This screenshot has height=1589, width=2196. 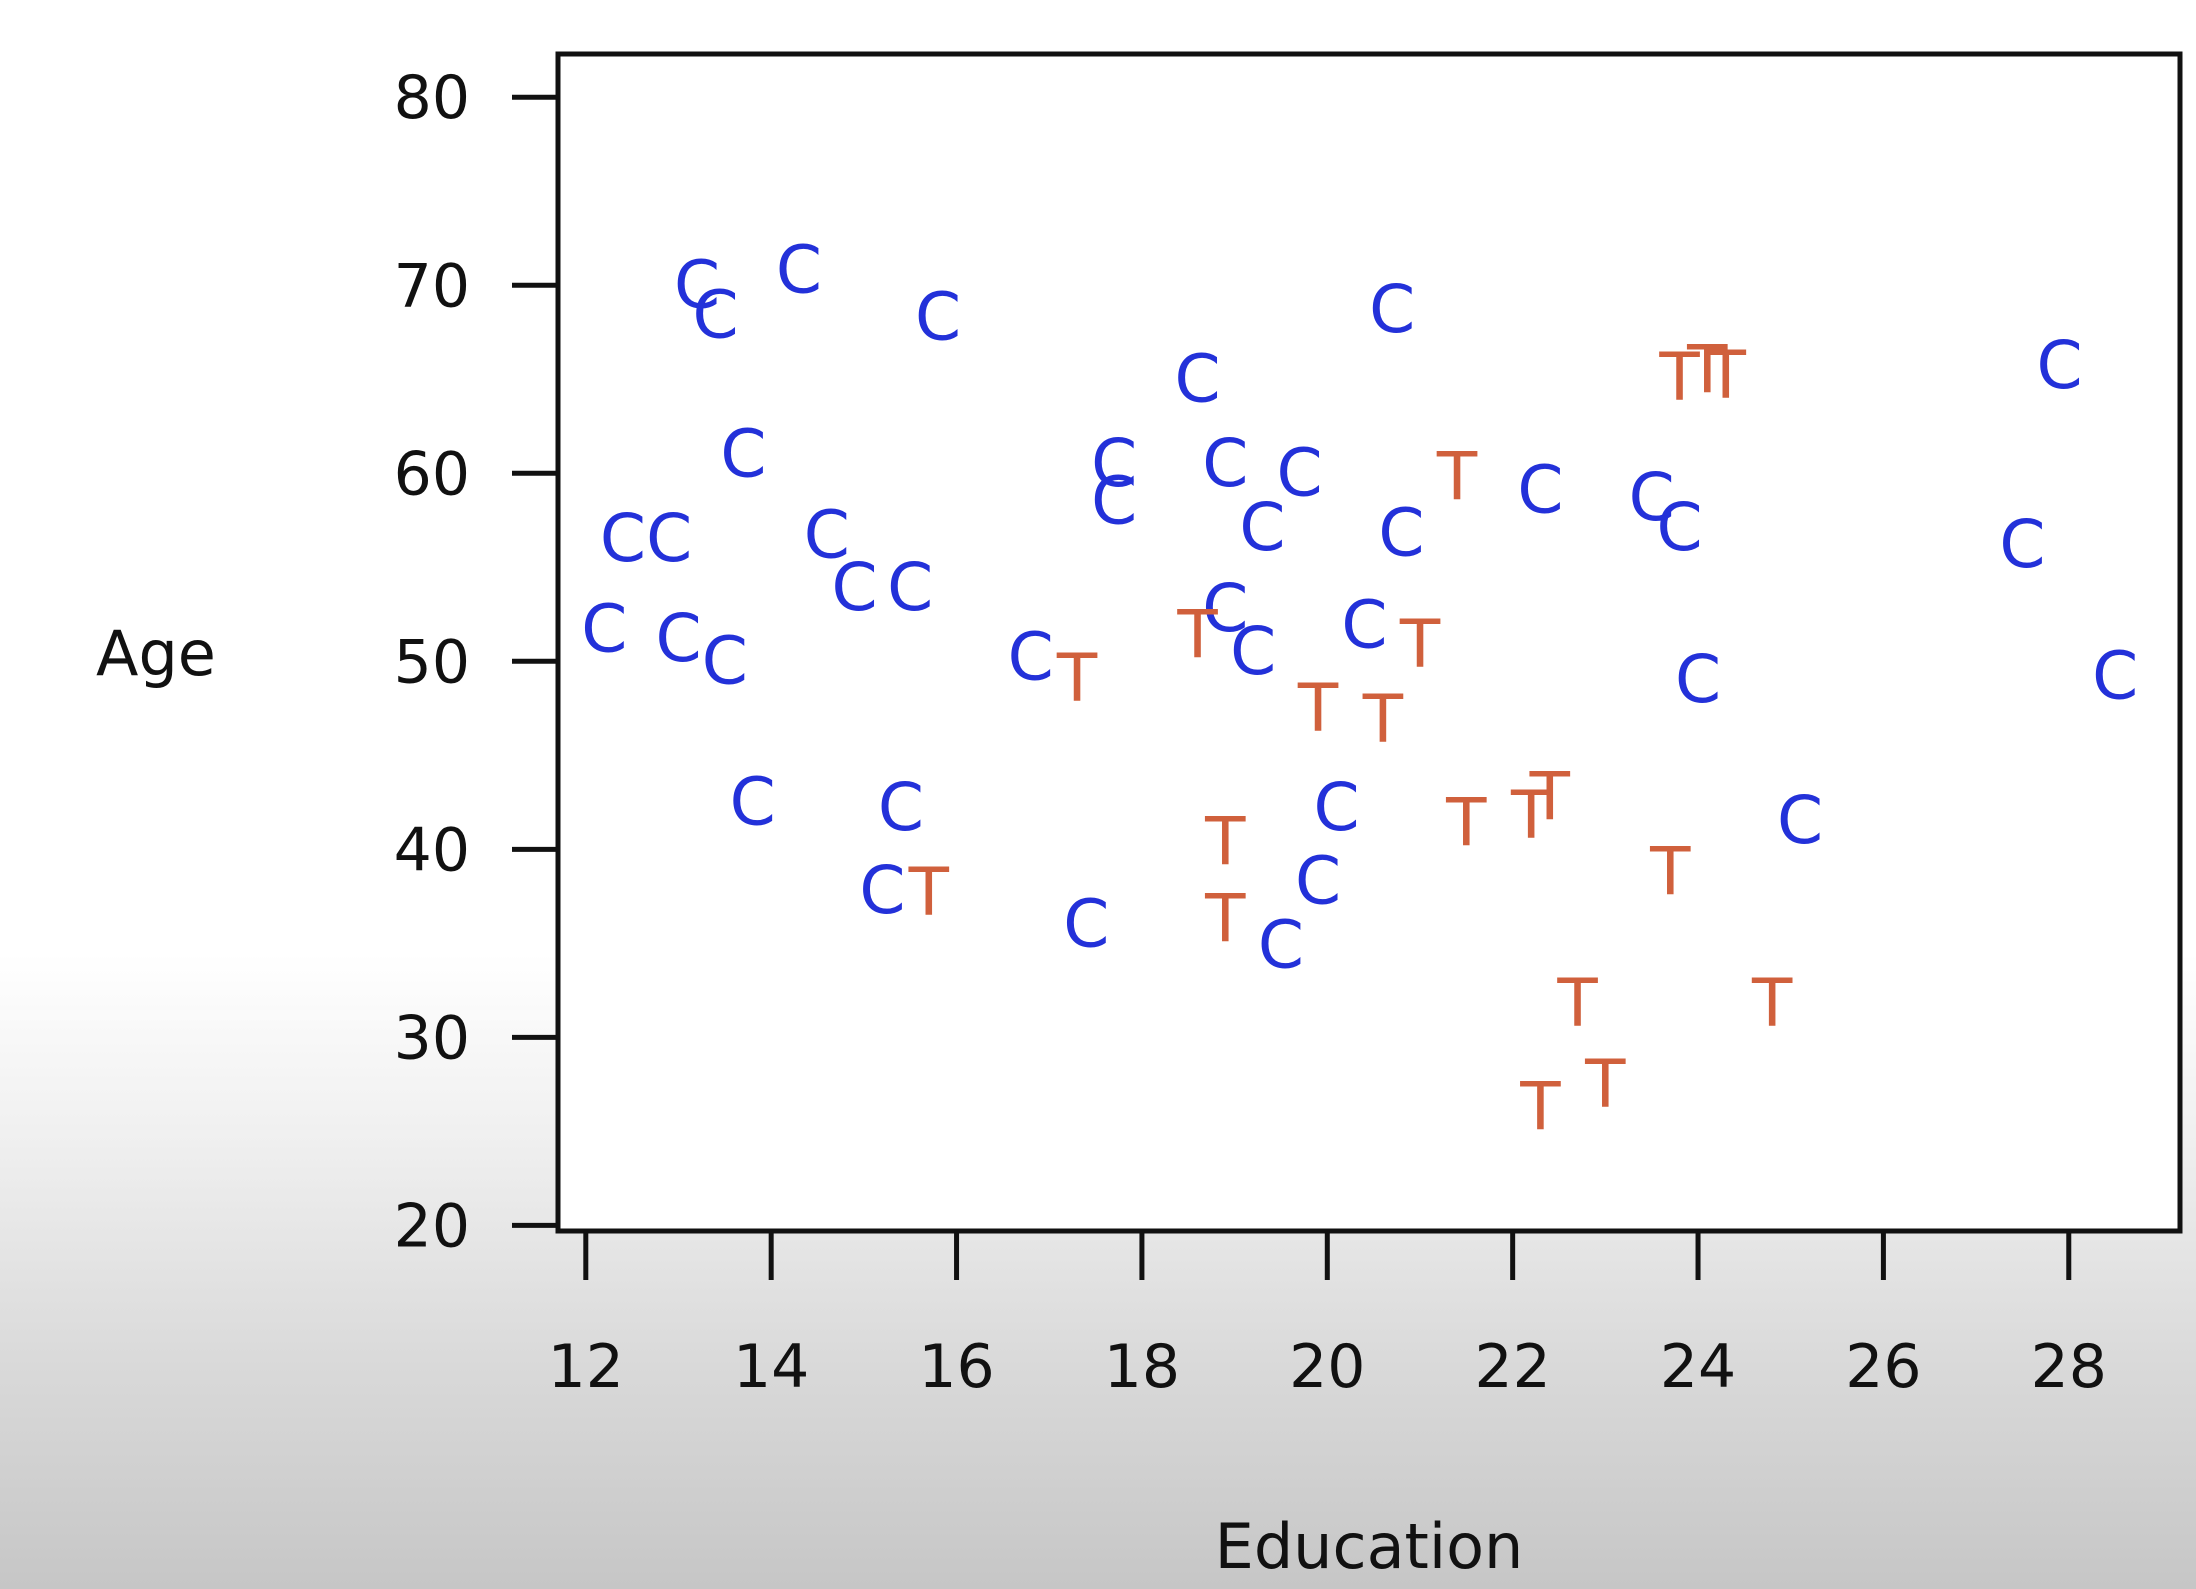 I want to click on y-tick-label: 20, so click(x=432, y=1226).